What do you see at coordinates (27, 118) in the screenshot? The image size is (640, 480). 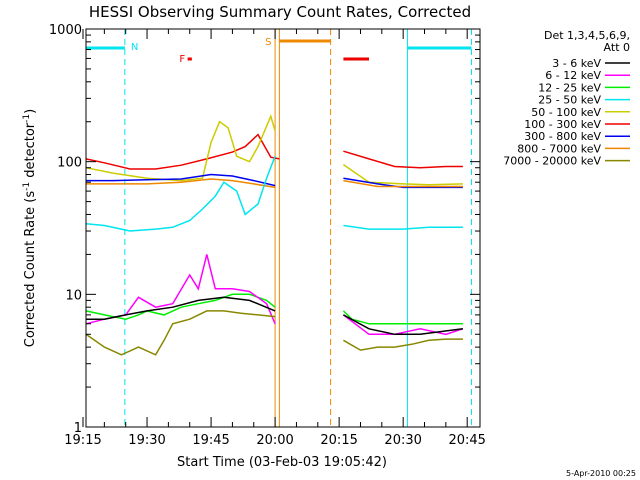 I see `y-axis-title-sup2: -1` at bounding box center [27, 118].